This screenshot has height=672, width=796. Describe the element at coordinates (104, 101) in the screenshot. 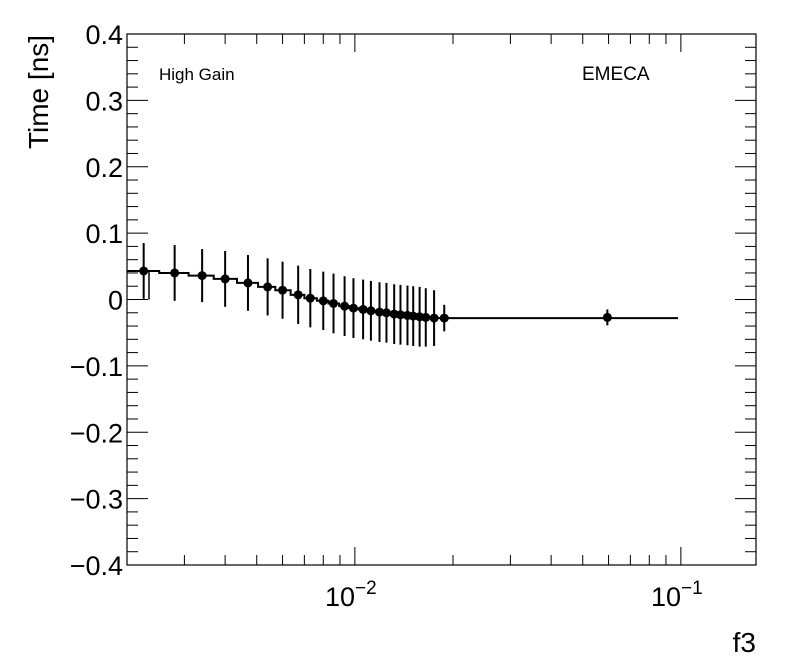

I see `y-tick-label: 0.3` at that location.